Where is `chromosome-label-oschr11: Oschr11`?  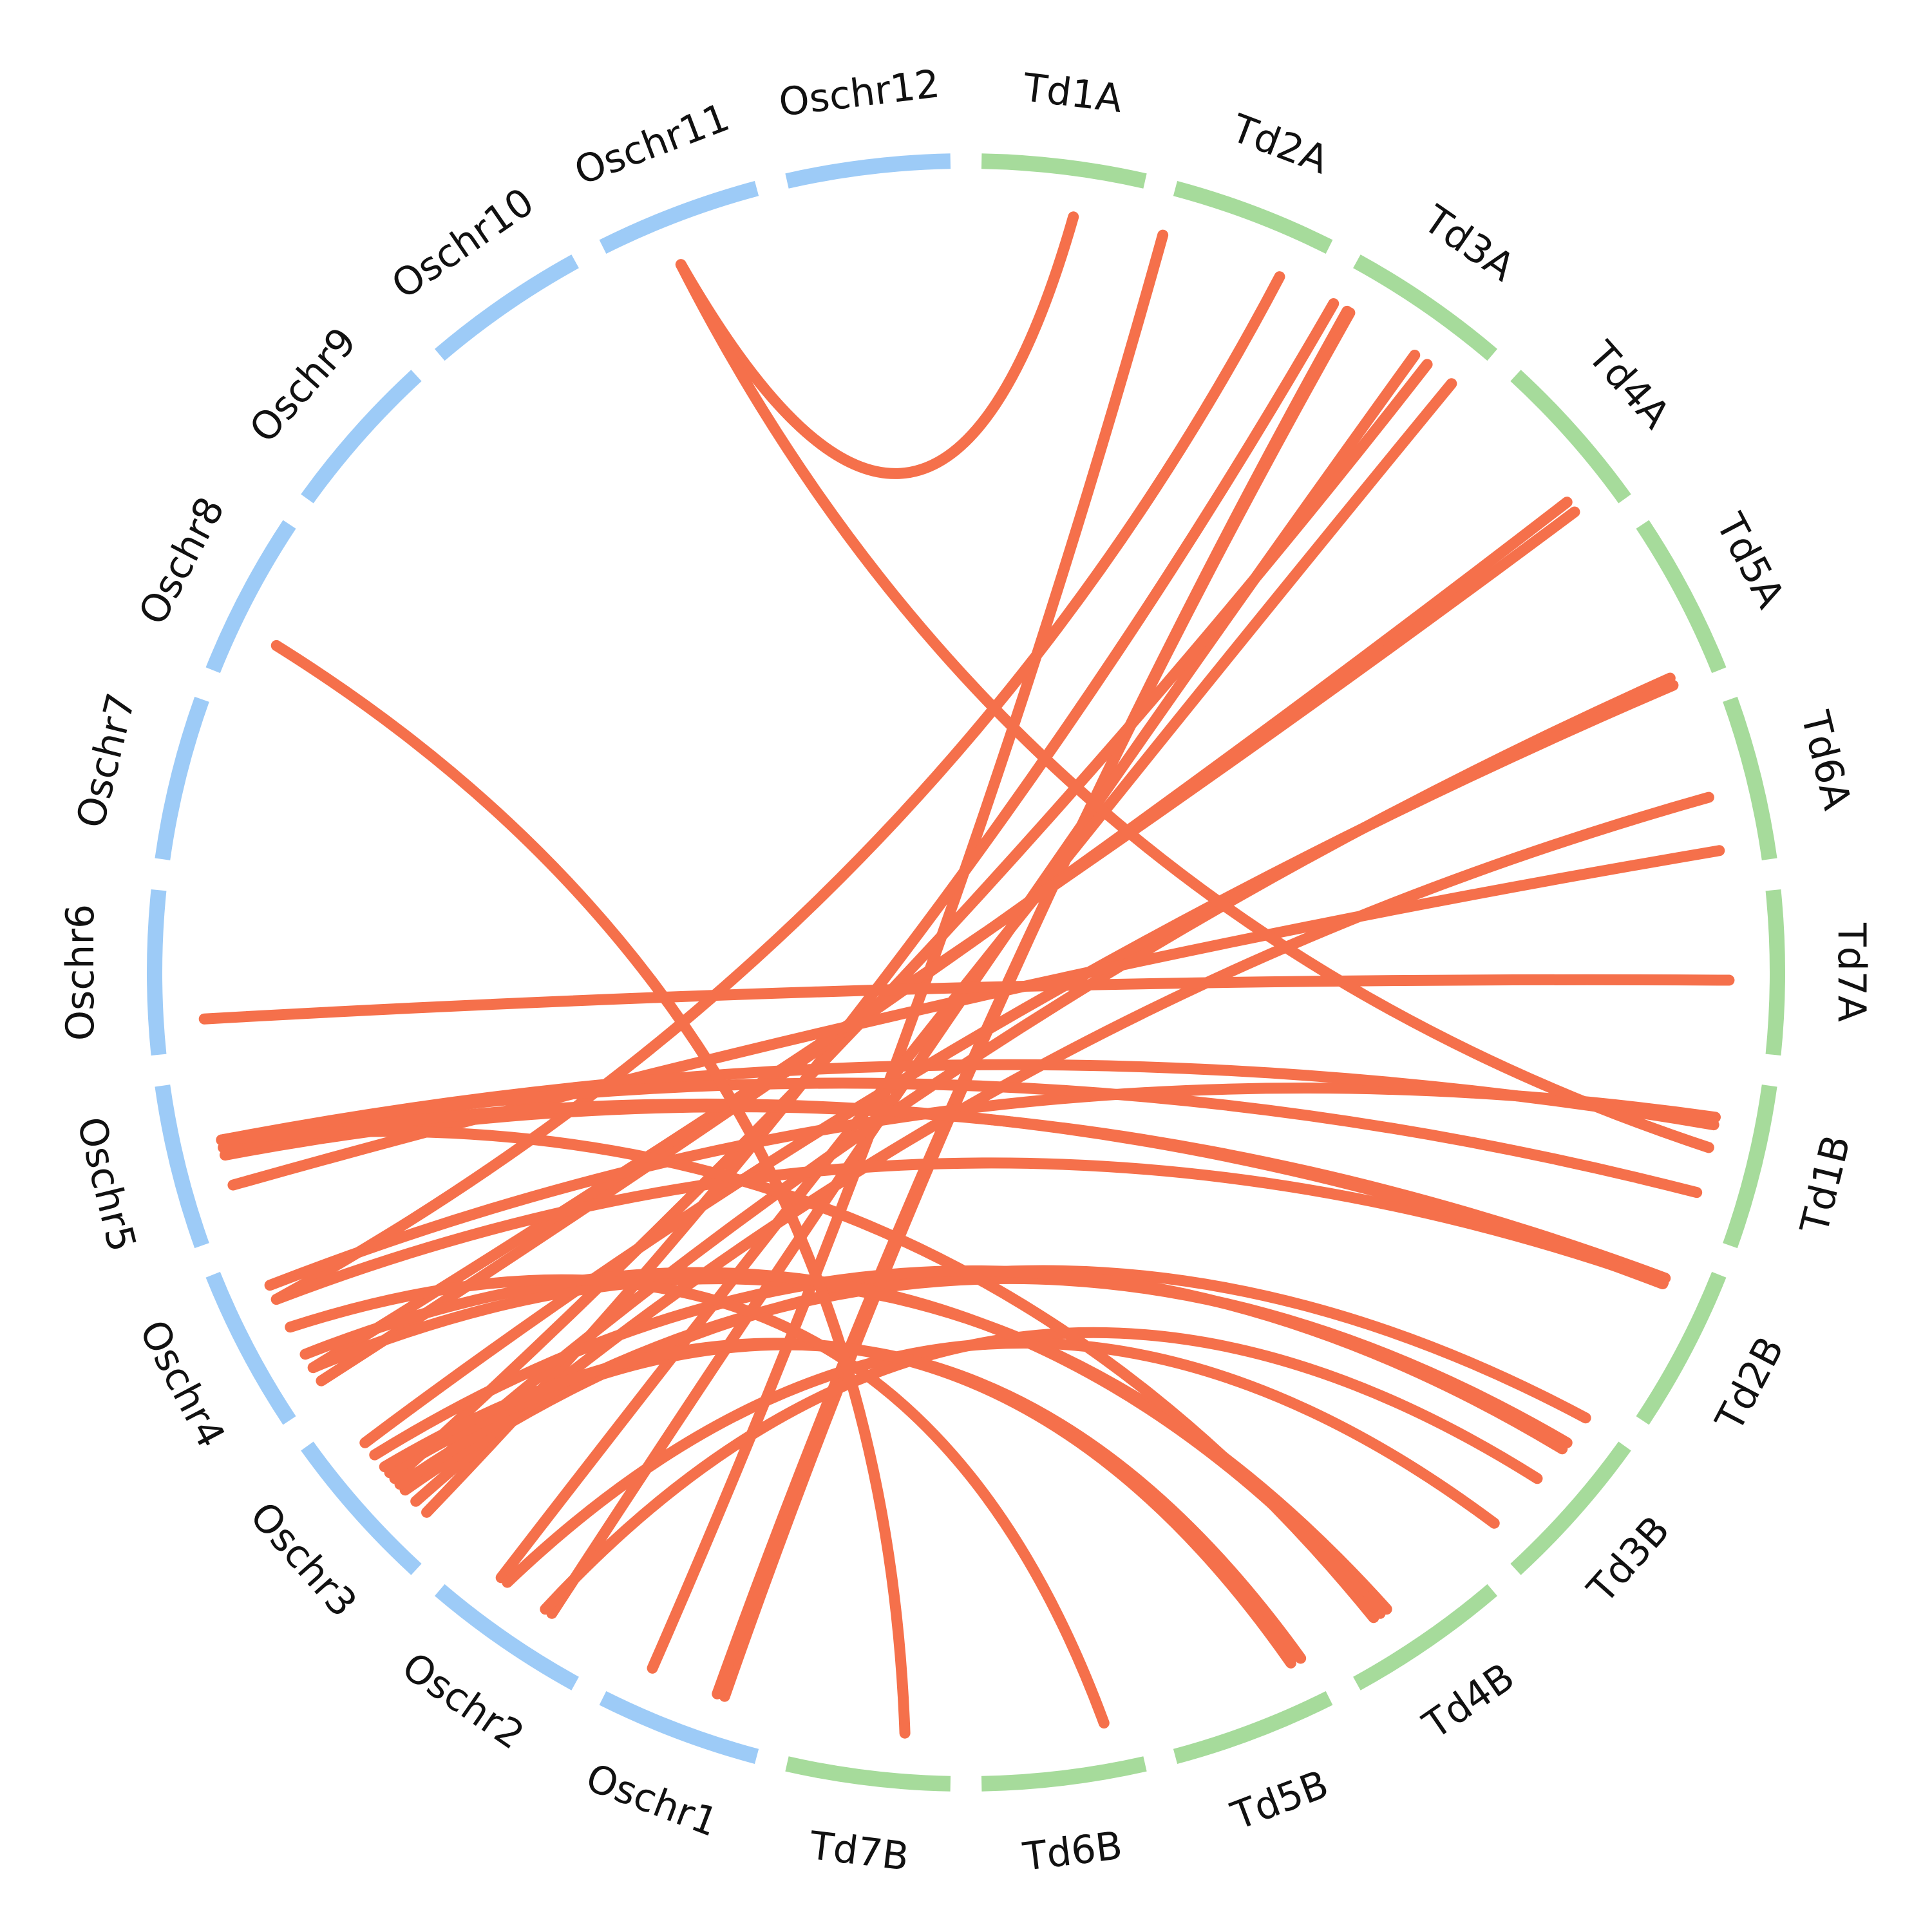 chromosome-label-oschr11: Oschr11 is located at coordinates (652, 144).